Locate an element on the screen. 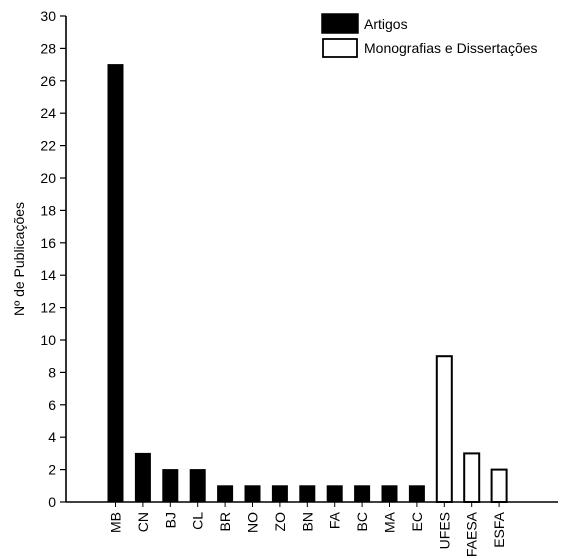  bar-cn is located at coordinates (142, 477).